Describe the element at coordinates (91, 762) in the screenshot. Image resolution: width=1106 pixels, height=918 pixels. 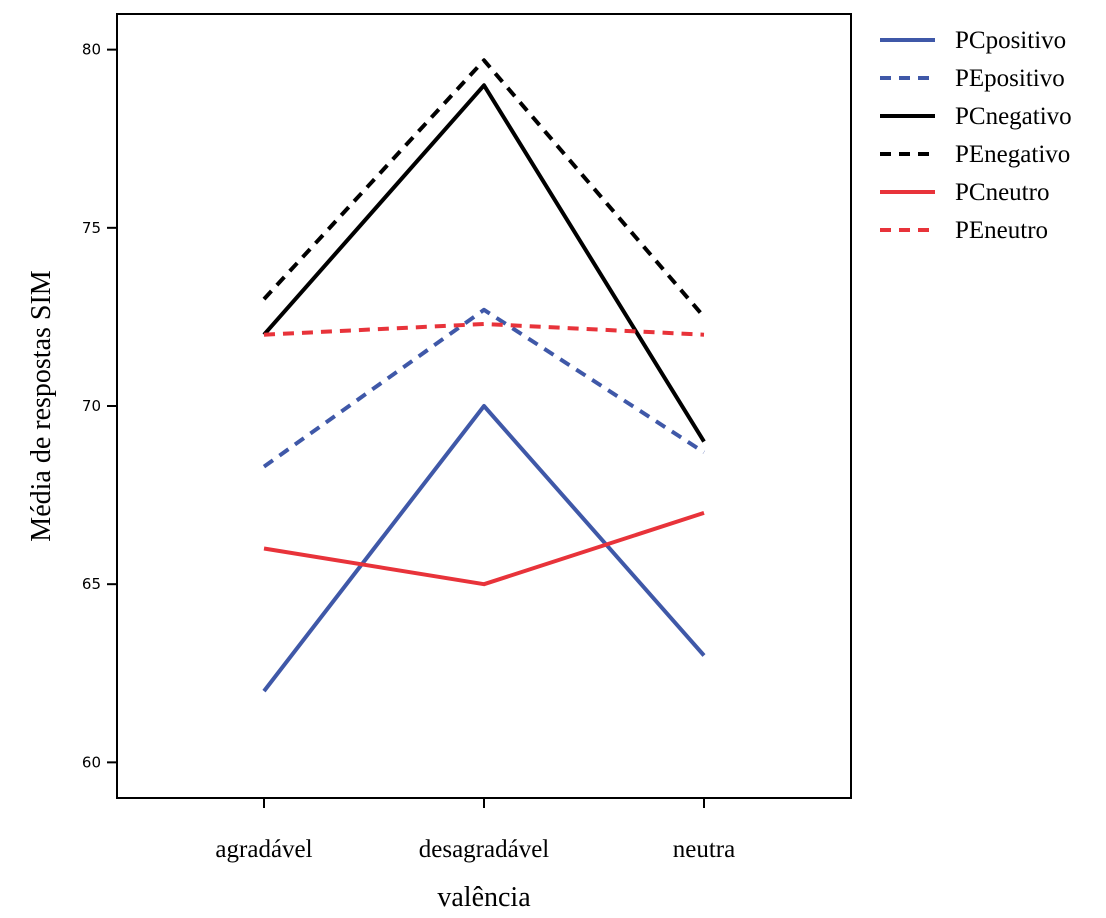
I see `y-tick-label: 60` at that location.